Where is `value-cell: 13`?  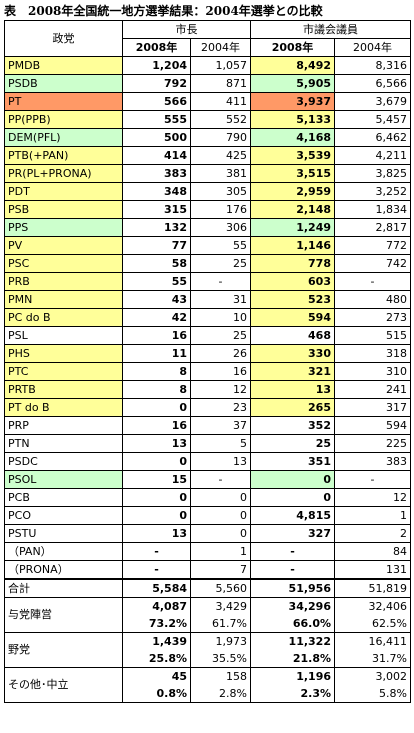 value-cell: 13 is located at coordinates (156, 533).